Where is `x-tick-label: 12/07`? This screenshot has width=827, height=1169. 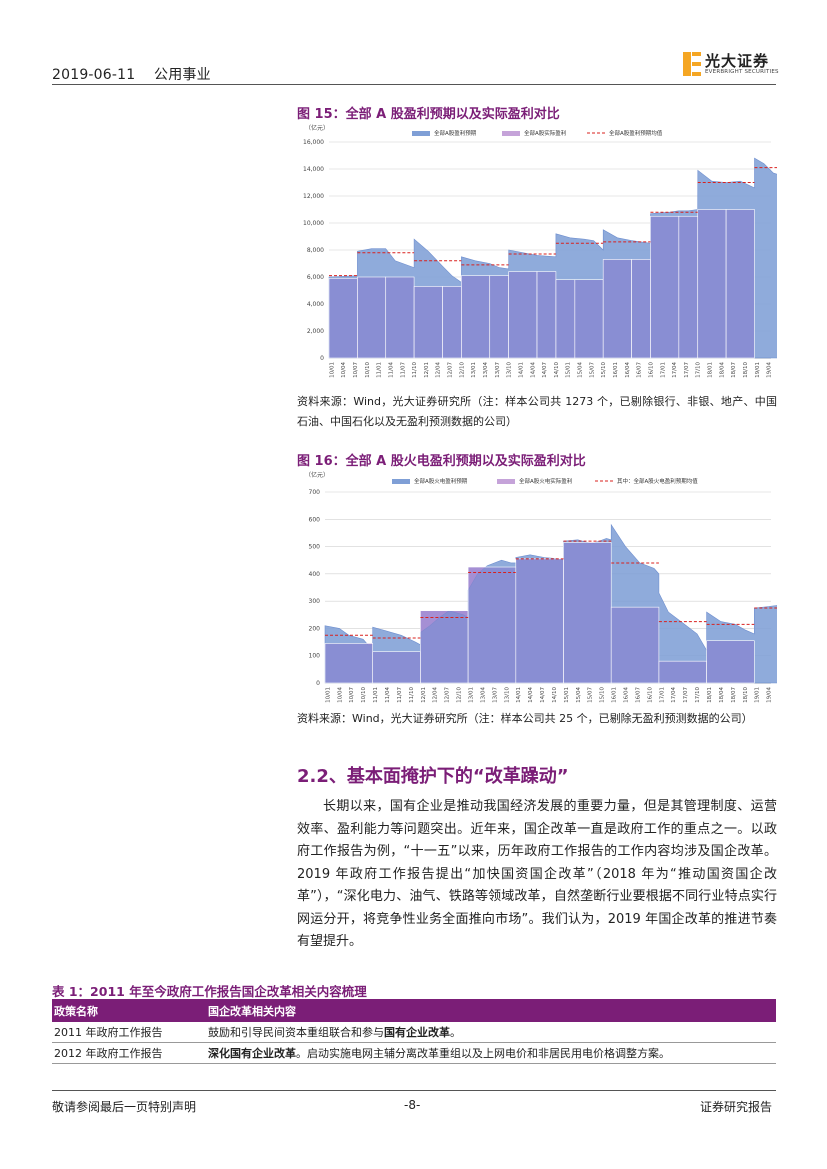 x-tick-label: 12/07 is located at coordinates (451, 370).